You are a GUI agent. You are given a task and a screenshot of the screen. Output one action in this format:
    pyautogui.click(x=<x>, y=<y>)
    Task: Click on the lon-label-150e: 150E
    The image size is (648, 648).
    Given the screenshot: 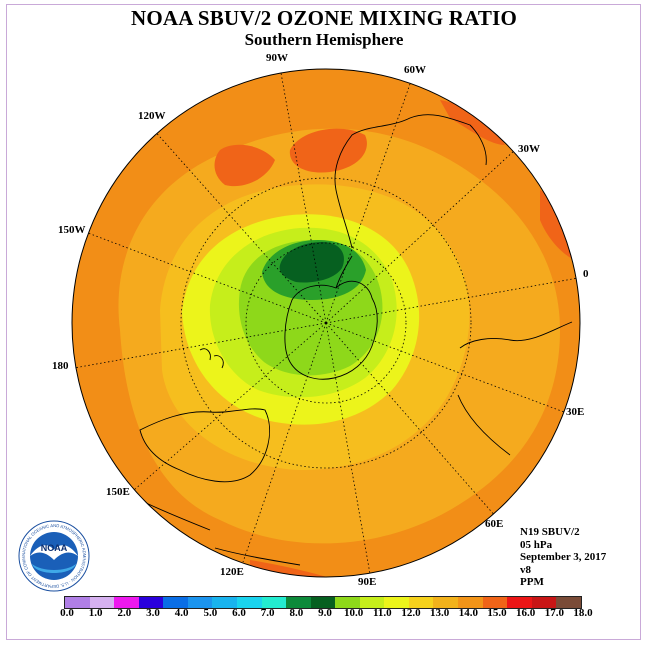 What is the action you would take?
    pyautogui.click(x=118, y=492)
    